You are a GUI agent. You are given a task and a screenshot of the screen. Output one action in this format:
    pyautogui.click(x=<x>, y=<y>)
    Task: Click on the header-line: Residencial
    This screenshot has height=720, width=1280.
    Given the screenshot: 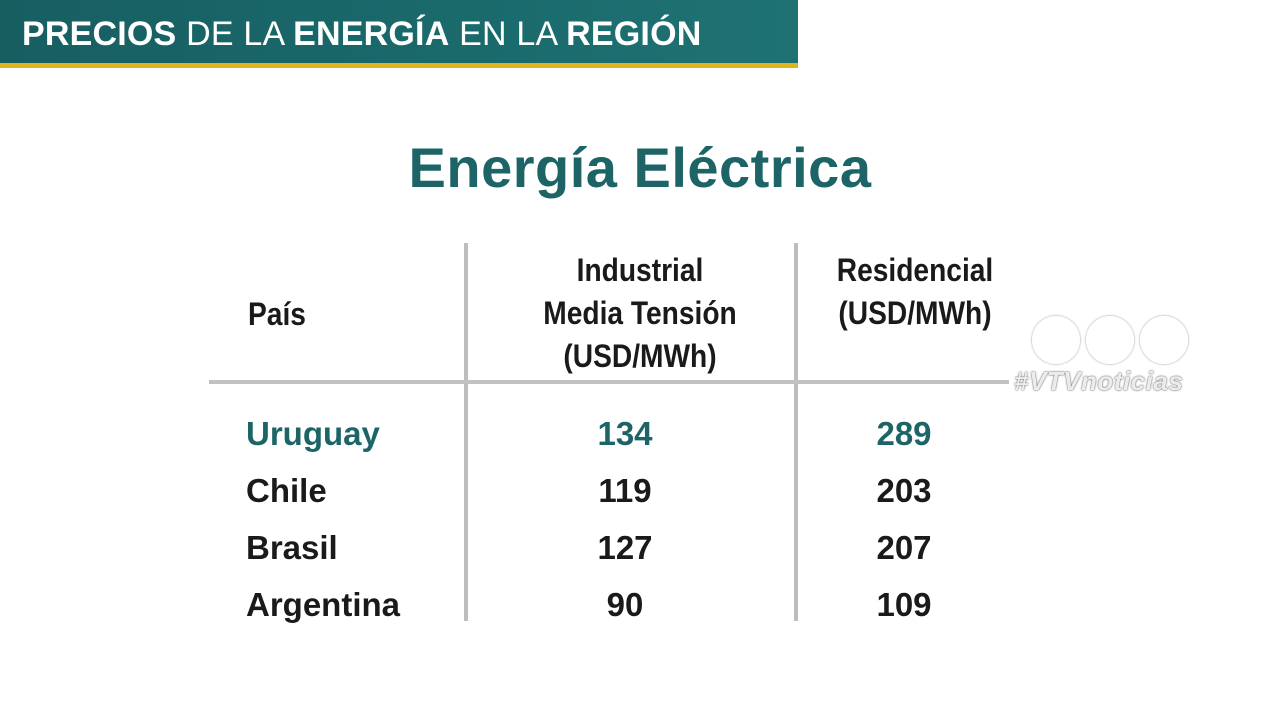 What is the action you would take?
    pyautogui.click(x=915, y=270)
    